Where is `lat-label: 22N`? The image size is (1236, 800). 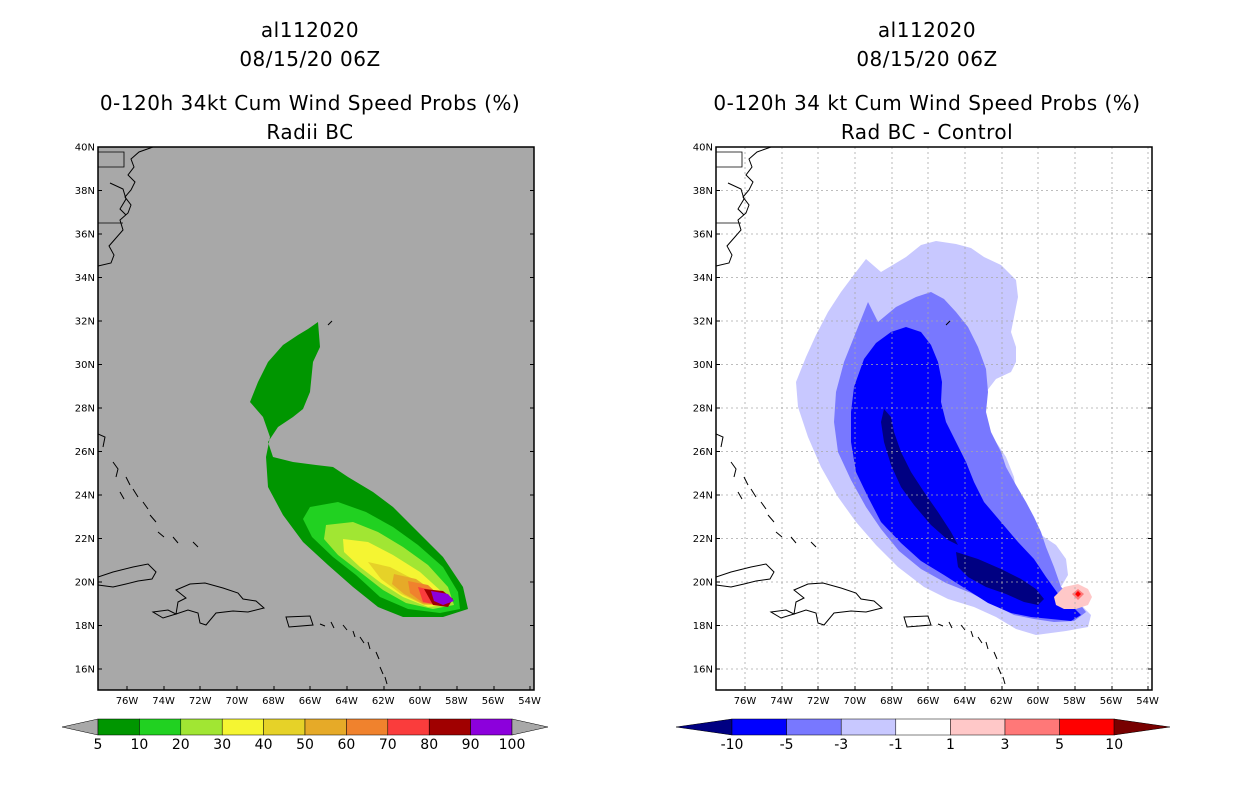 lat-label: 22N is located at coordinates (703, 539).